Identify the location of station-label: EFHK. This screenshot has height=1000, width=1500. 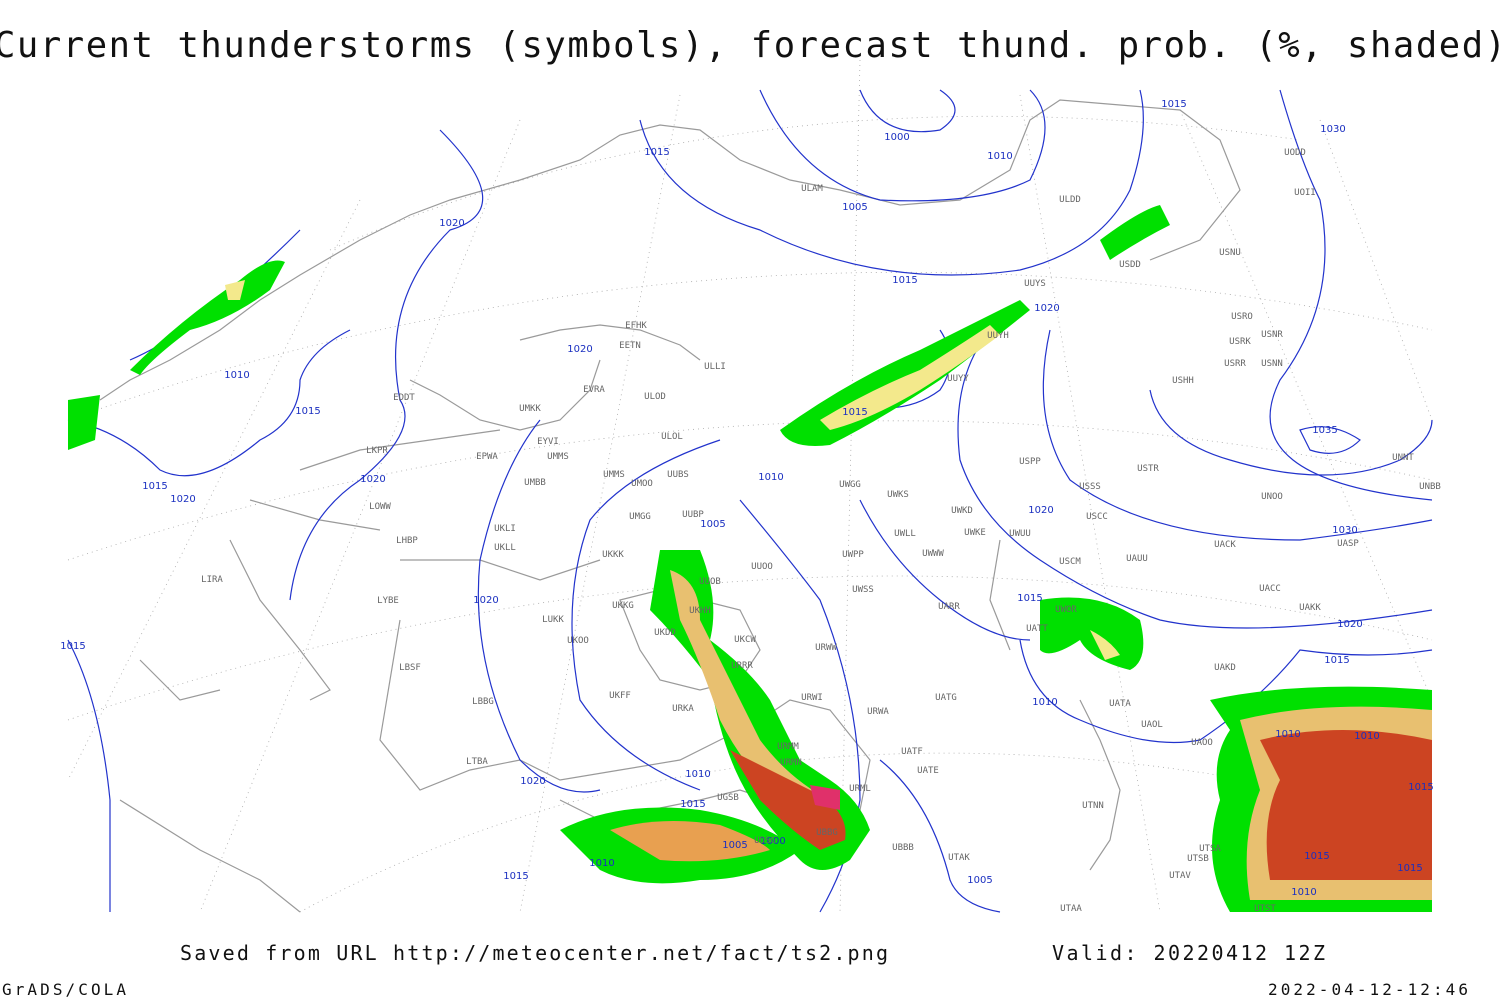
(636, 326).